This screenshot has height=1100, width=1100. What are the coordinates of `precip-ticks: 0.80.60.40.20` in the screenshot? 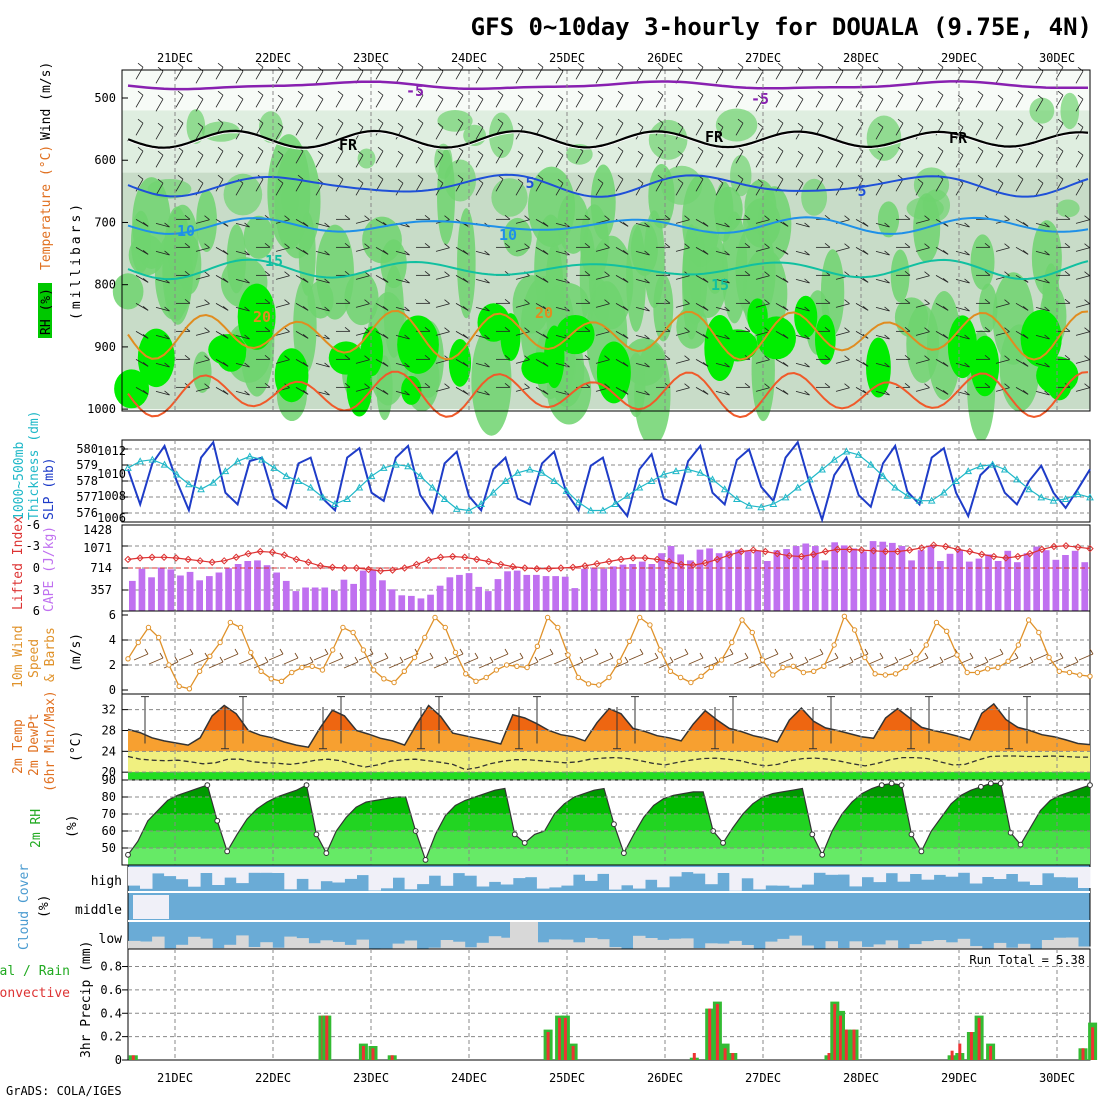 It's located at (114, 1013).